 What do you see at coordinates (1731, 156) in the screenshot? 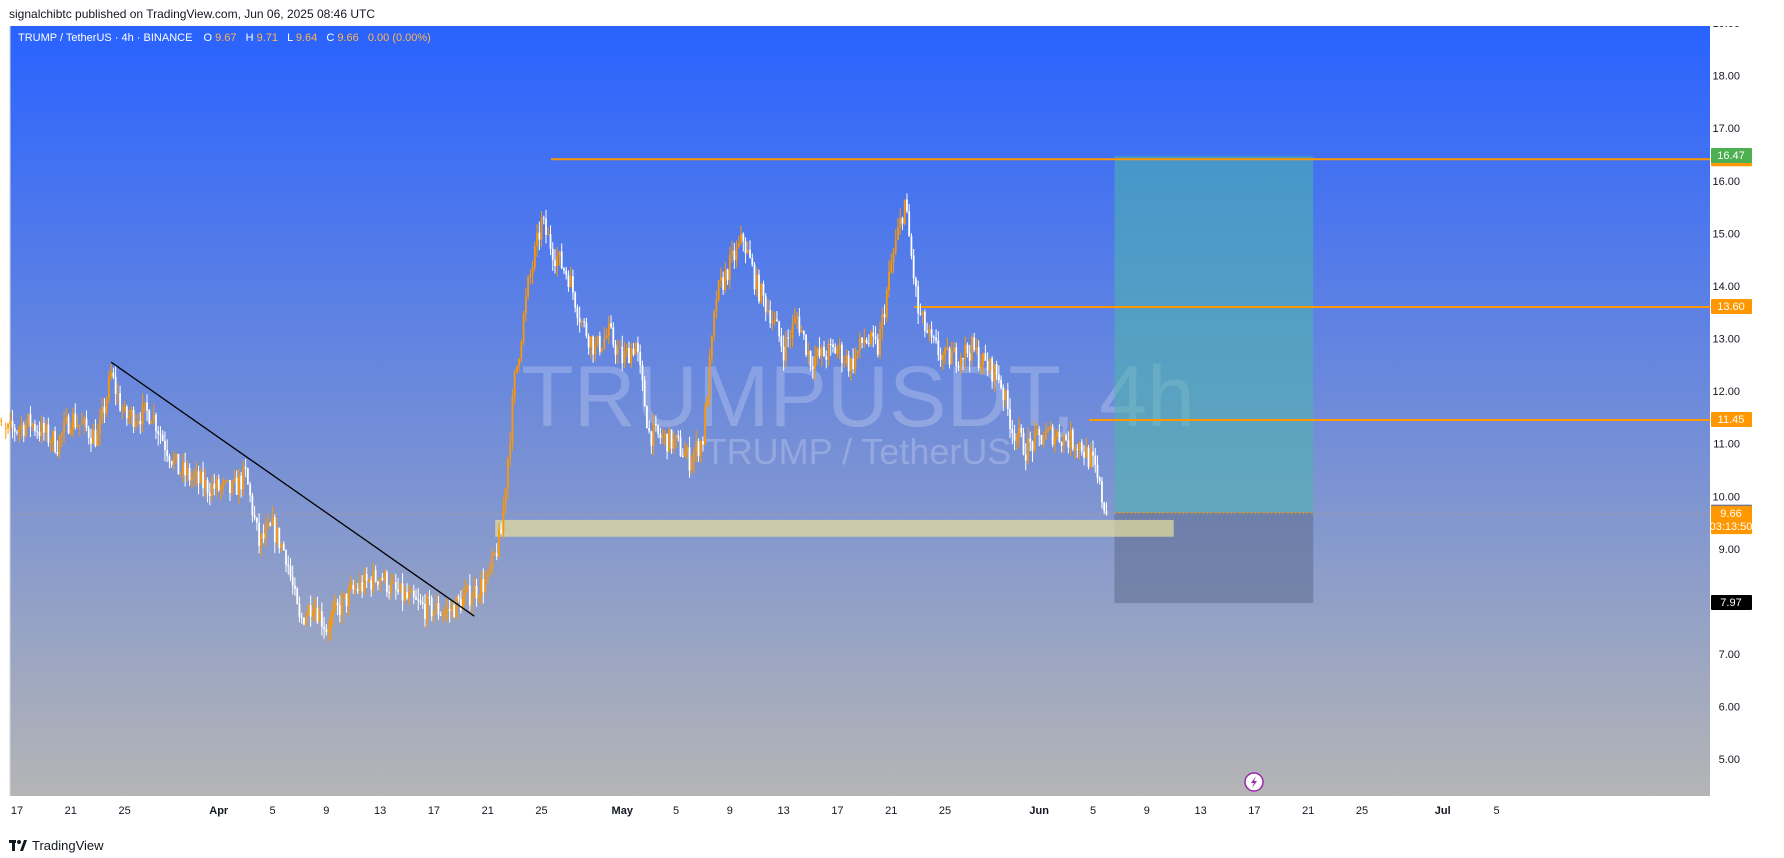
I see `price-label-tag-background` at bounding box center [1731, 156].